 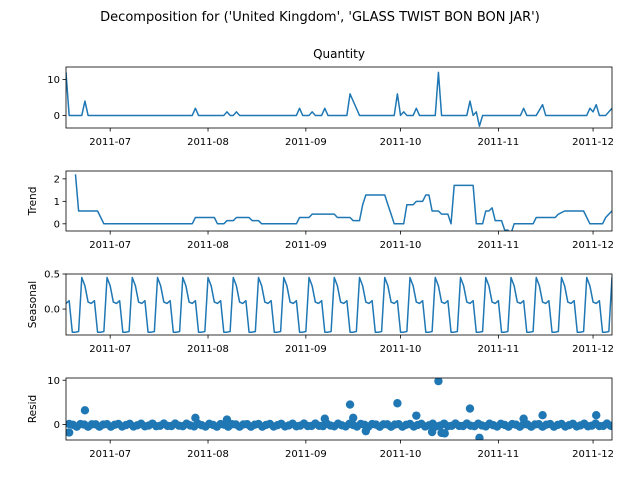 What do you see at coordinates (498, 142) in the screenshot?
I see `x-tick-label-quantity: 2011-11` at bounding box center [498, 142].